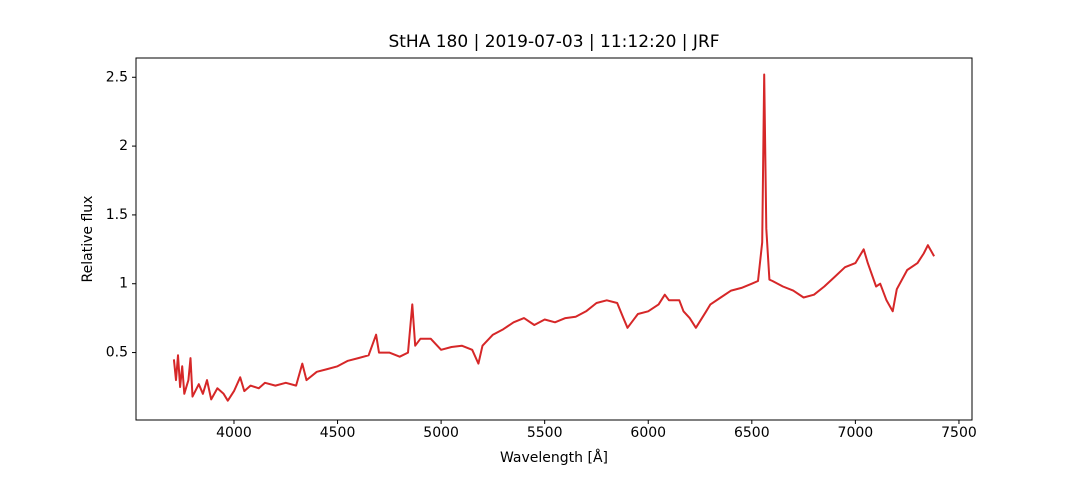  What do you see at coordinates (123, 284) in the screenshot?
I see `y-tick-label: 1` at bounding box center [123, 284].